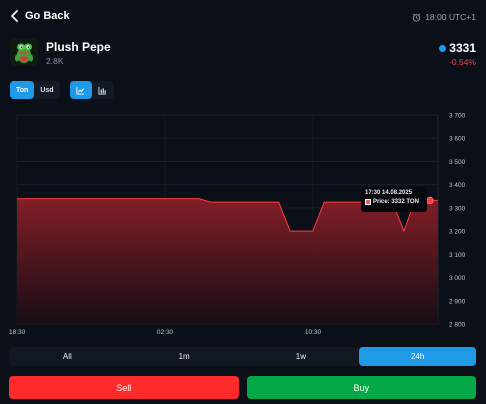  What do you see at coordinates (243, 17) in the screenshot?
I see `top-bar: Go Back 18:00 UTC+1` at bounding box center [243, 17].